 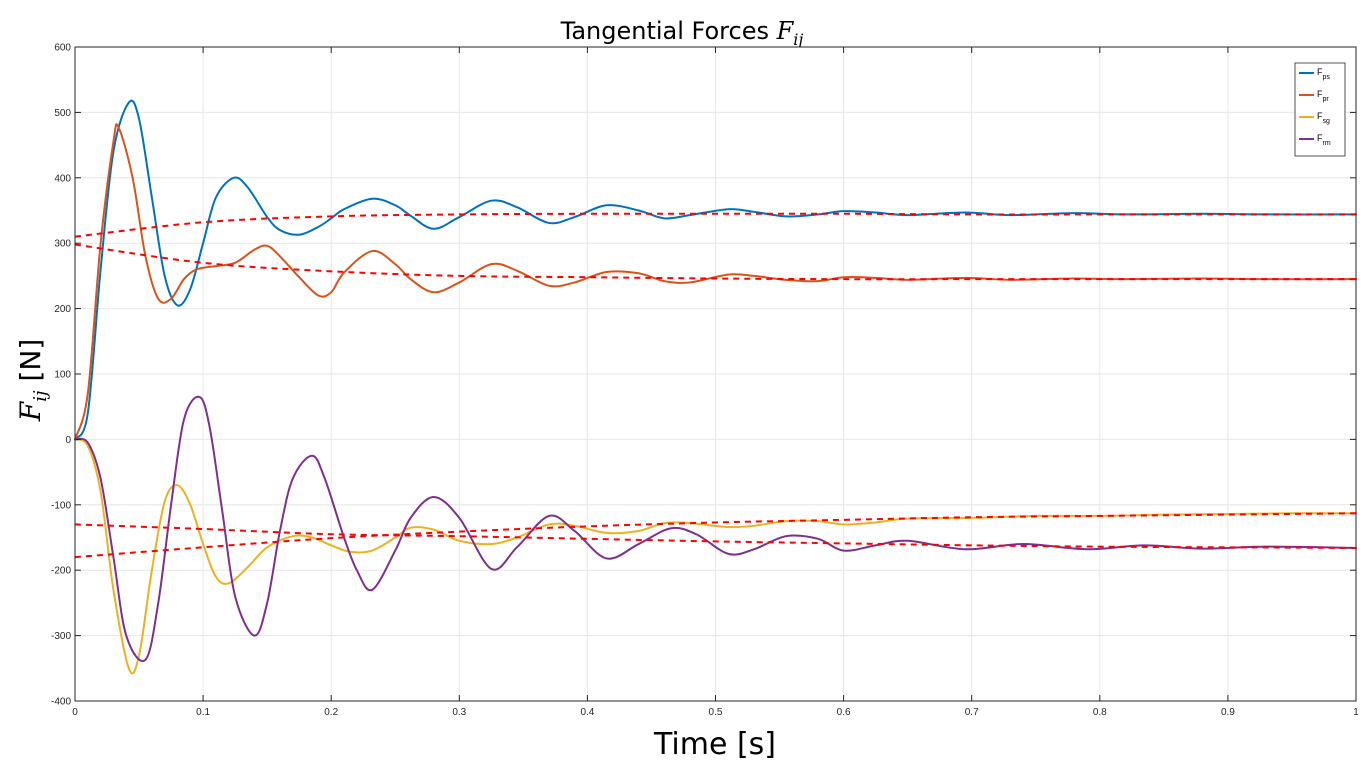 What do you see at coordinates (1327, 77) in the screenshot?
I see `legend-label-subscript: ps` at bounding box center [1327, 77].